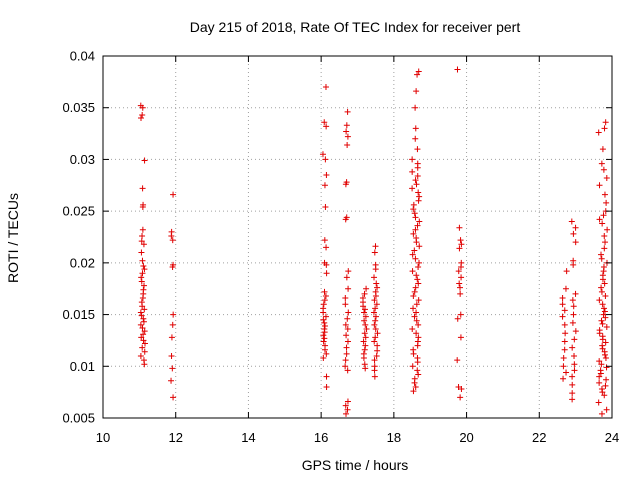 The height and width of the screenshot is (480, 640). What do you see at coordinates (82, 56) in the screenshot?
I see `y-tick-label: 0.04` at bounding box center [82, 56].